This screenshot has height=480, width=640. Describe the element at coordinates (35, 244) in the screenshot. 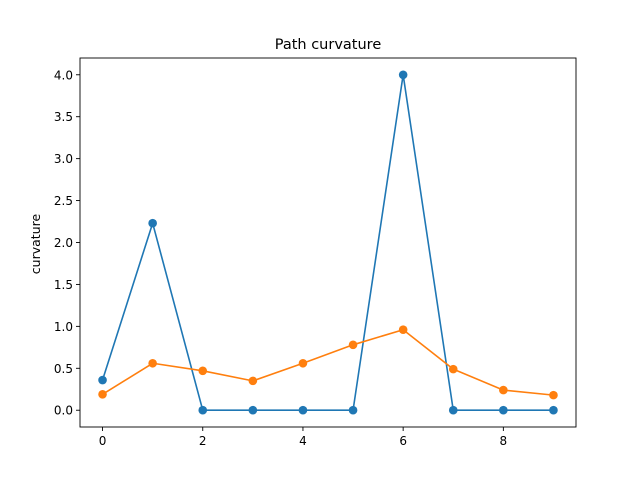

I see `y-axis-label: curvature` at that location.